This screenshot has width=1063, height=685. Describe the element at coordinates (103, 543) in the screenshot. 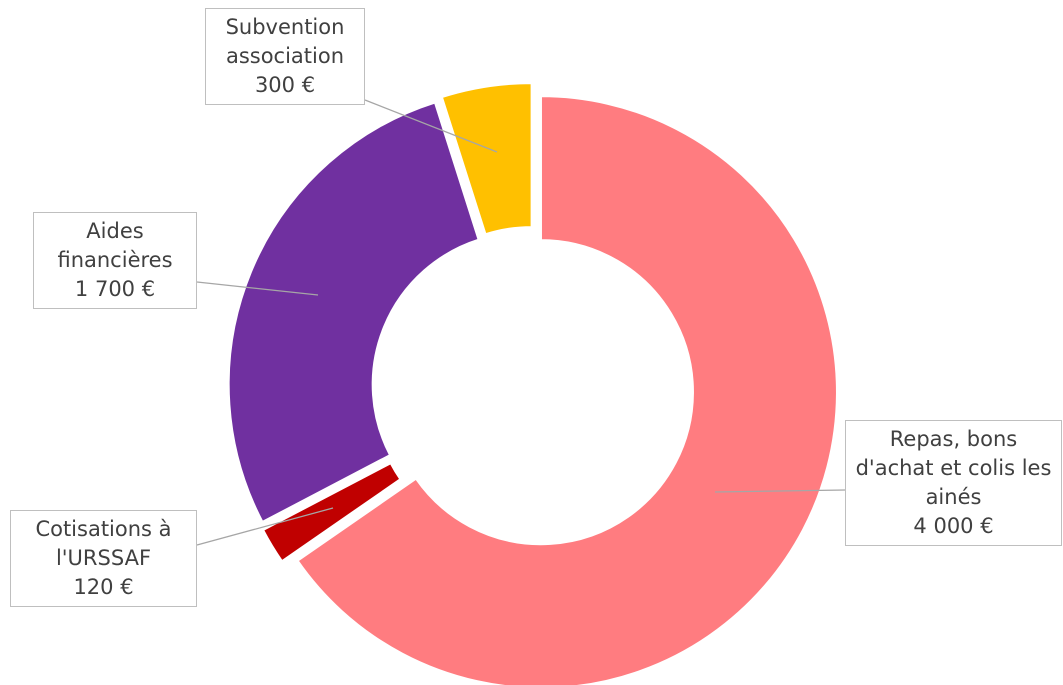

I see `label-category: Cotisations à l'URSSAF` at that location.